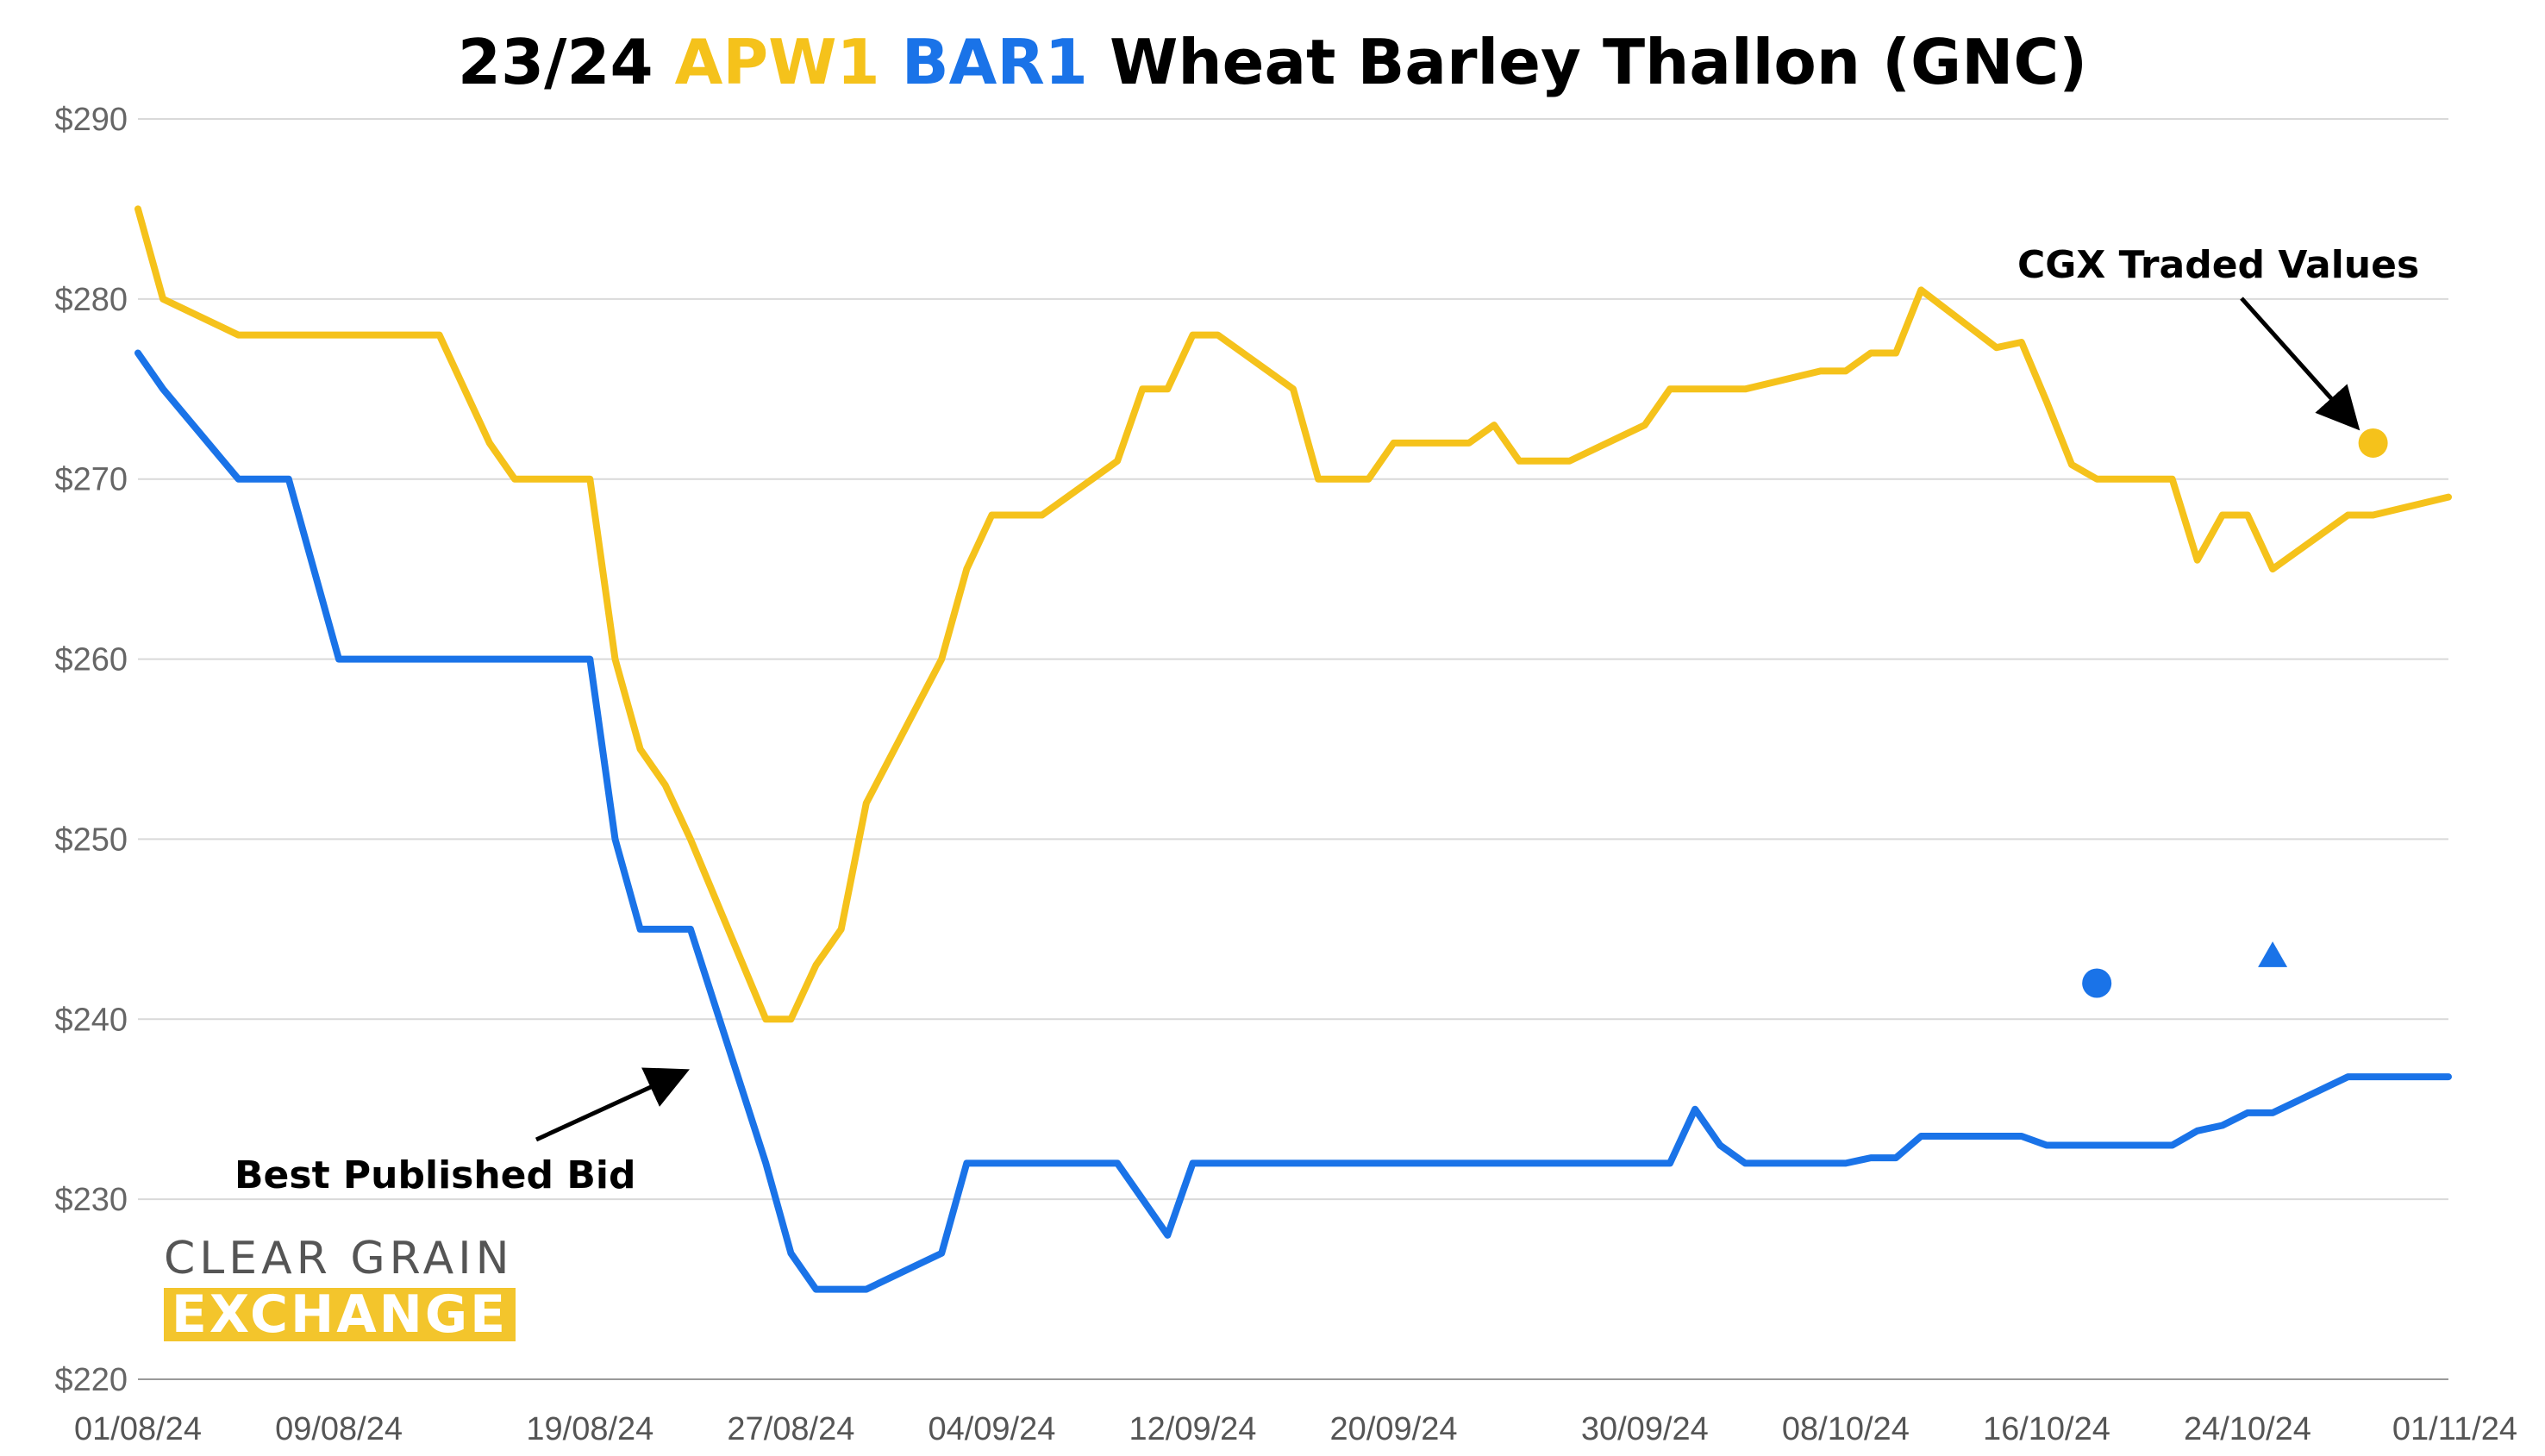  Describe the element at coordinates (340, 1315) in the screenshot. I see `logo-line-2: EXCHANGE` at that location.